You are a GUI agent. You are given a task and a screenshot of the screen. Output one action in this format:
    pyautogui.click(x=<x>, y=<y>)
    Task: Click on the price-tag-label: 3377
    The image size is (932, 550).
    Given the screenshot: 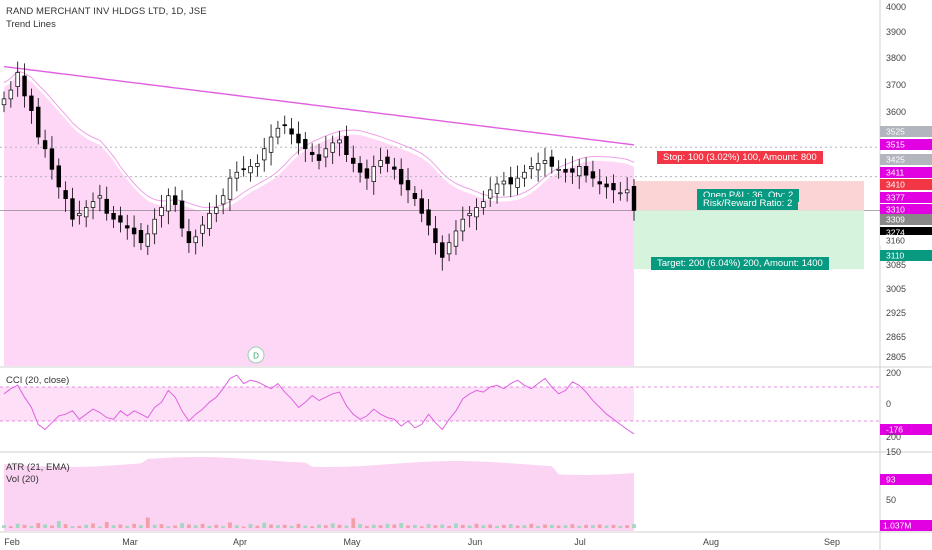 What is the action you would take?
    pyautogui.click(x=895, y=198)
    